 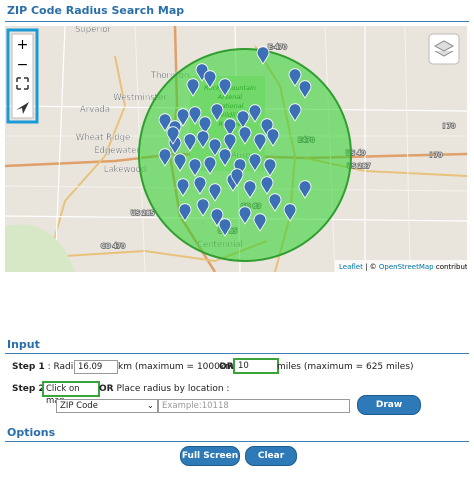 I want to click on km-input: 16.09, so click(x=96, y=367).